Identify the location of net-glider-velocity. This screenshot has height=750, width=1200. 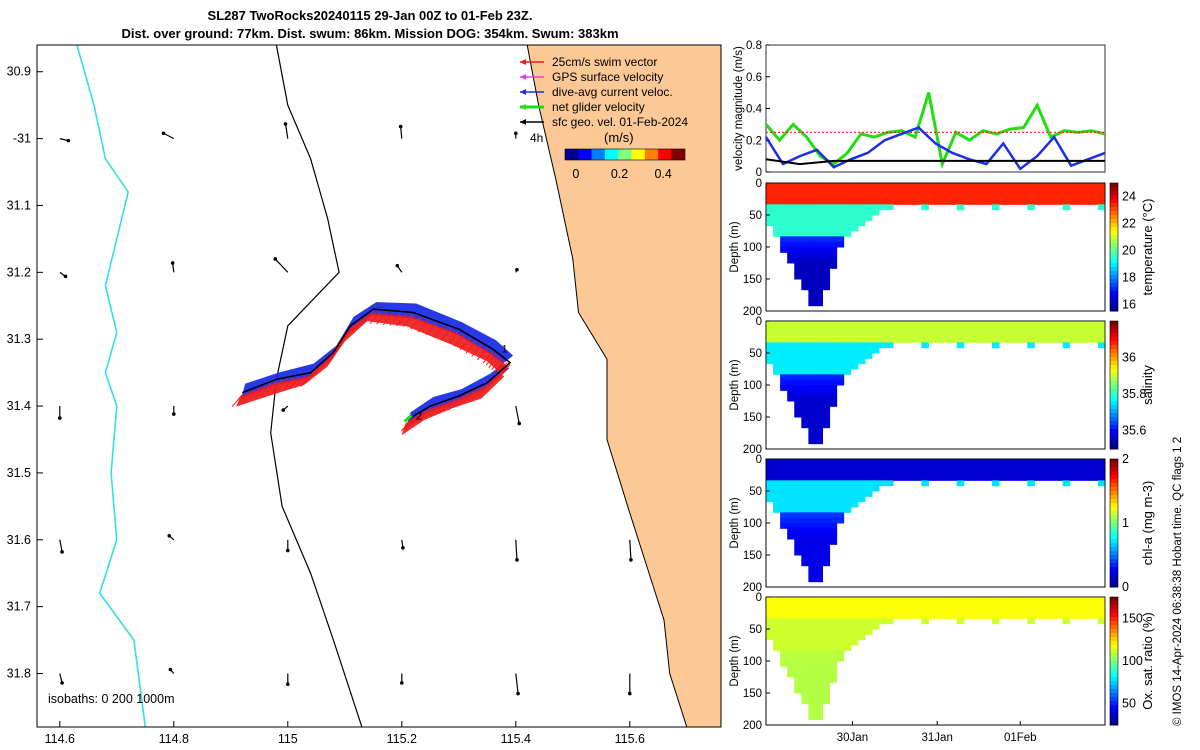
(408, 418).